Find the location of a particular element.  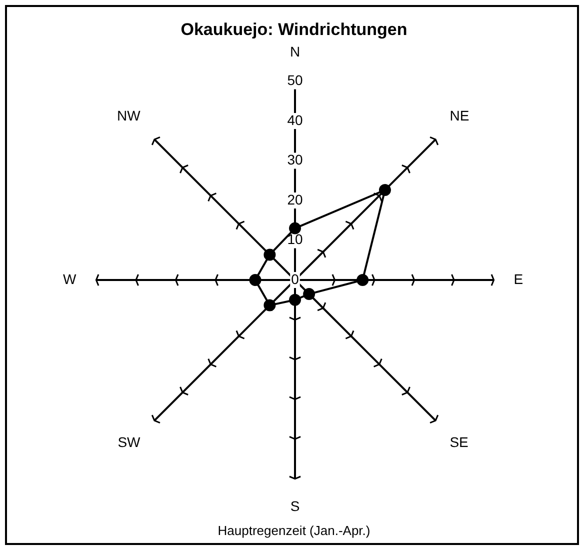

spoke-label: NE is located at coordinates (460, 116).